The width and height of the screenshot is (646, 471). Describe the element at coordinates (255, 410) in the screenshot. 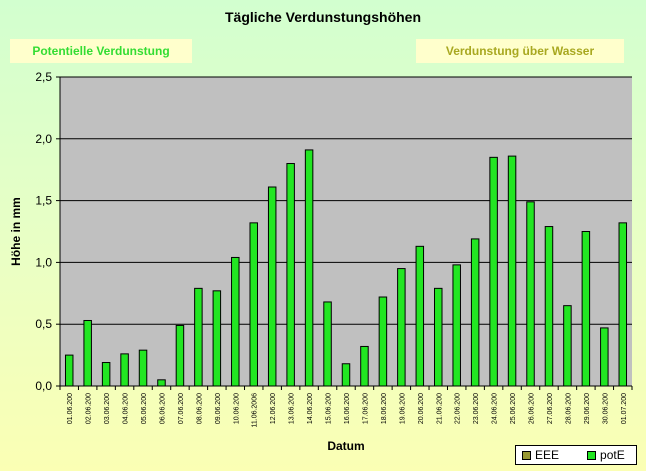

I see `x-tick-label: 11.06.2006` at that location.